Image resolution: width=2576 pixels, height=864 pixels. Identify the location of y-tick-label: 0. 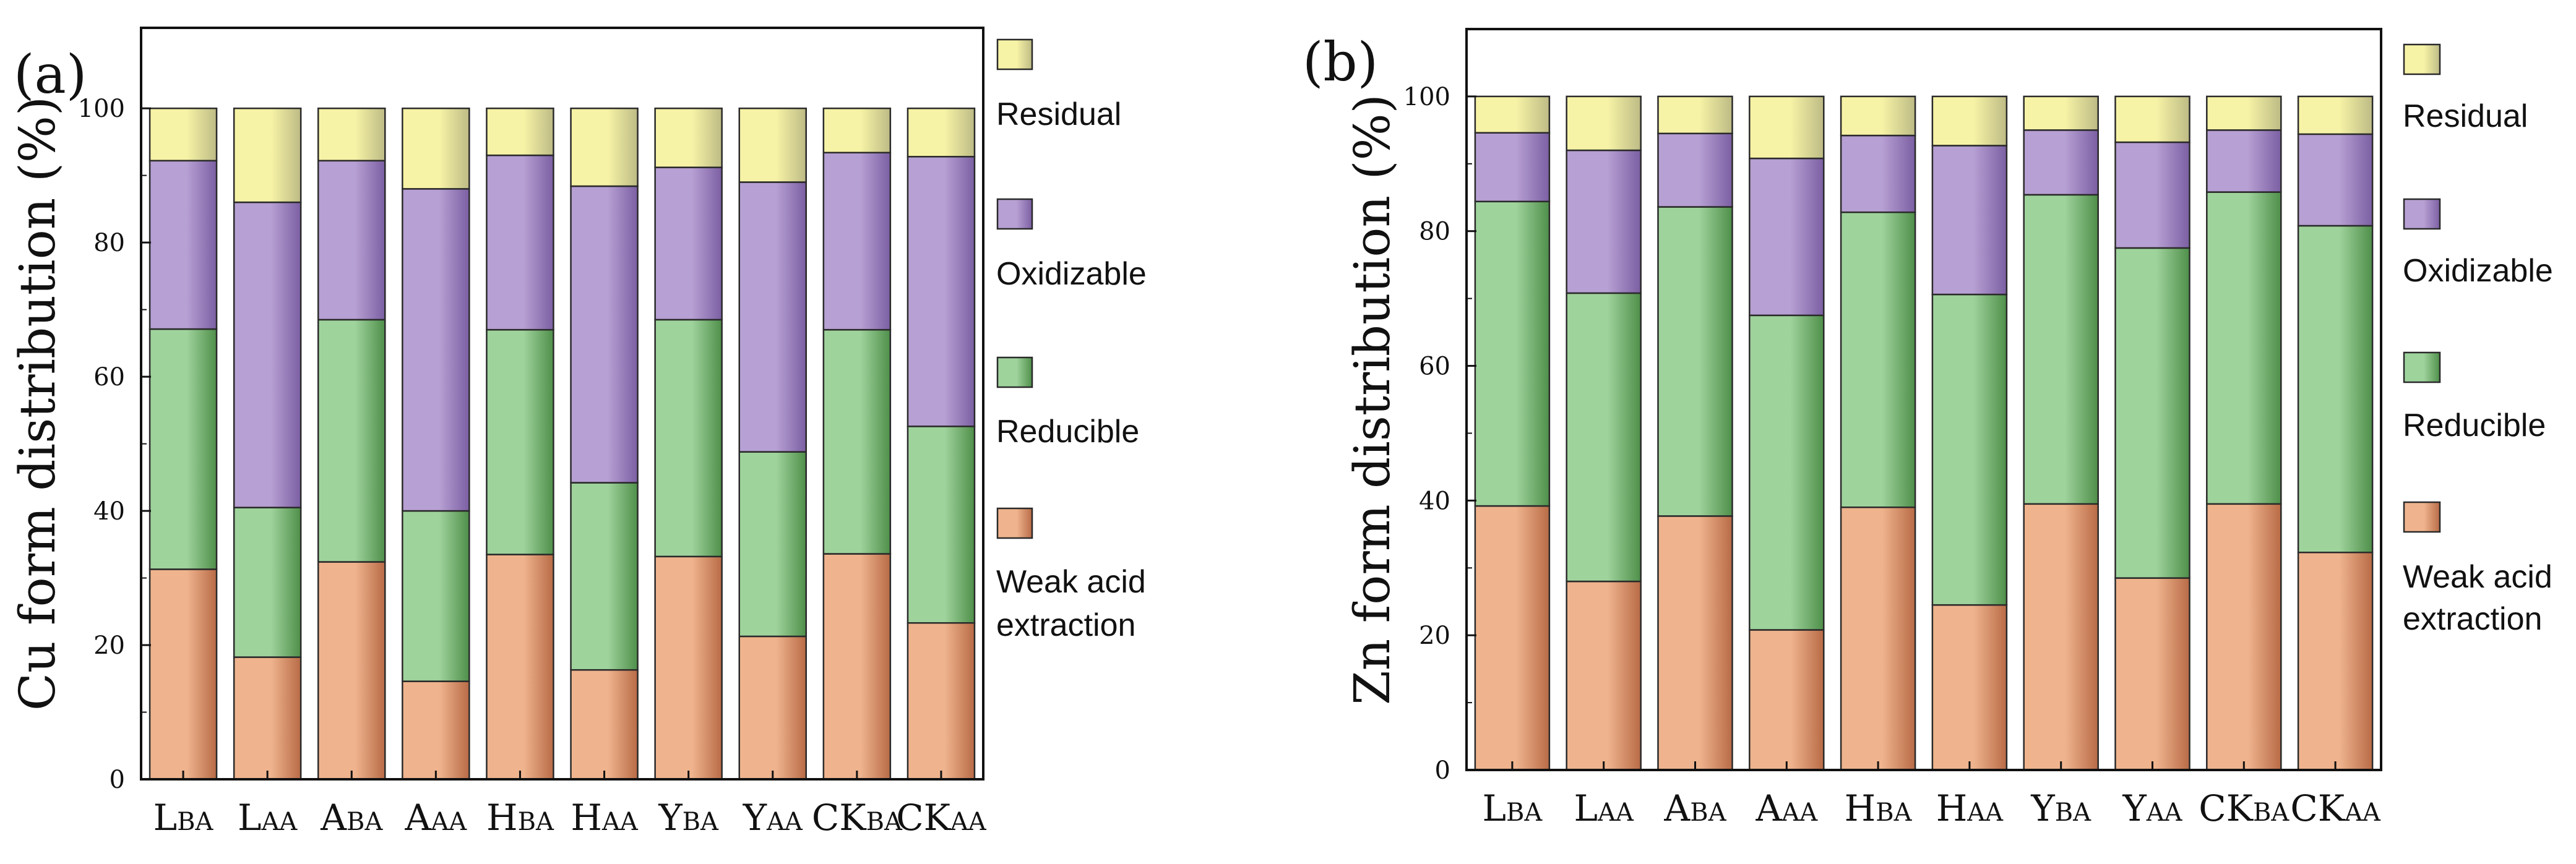
(117, 780).